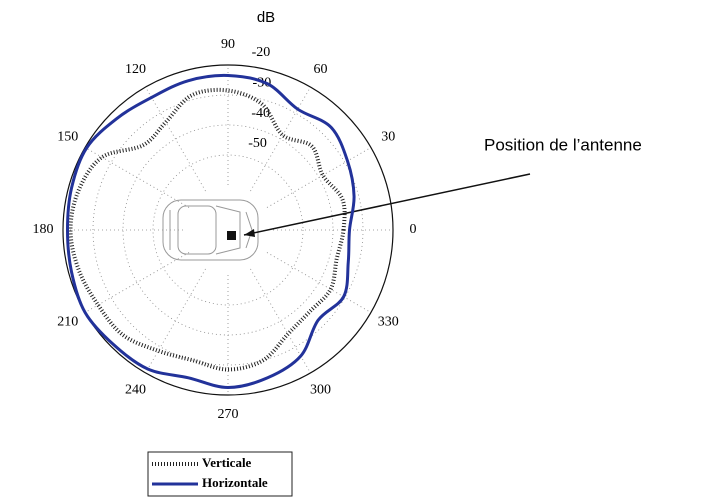 Image resolution: width=724 pixels, height=498 pixels. What do you see at coordinates (320, 389) in the screenshot?
I see `theta-tick-label: 300` at bounding box center [320, 389].